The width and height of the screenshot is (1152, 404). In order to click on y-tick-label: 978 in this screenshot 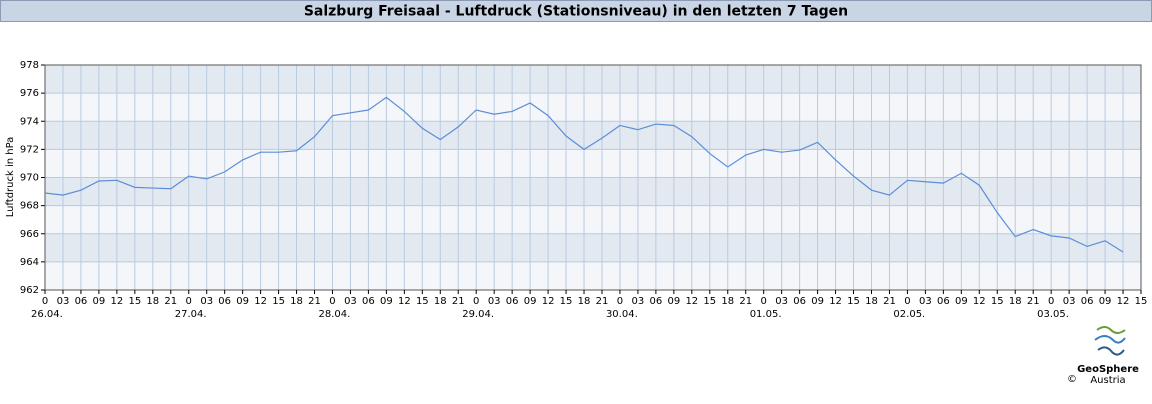, I will do `click(29, 65)`.